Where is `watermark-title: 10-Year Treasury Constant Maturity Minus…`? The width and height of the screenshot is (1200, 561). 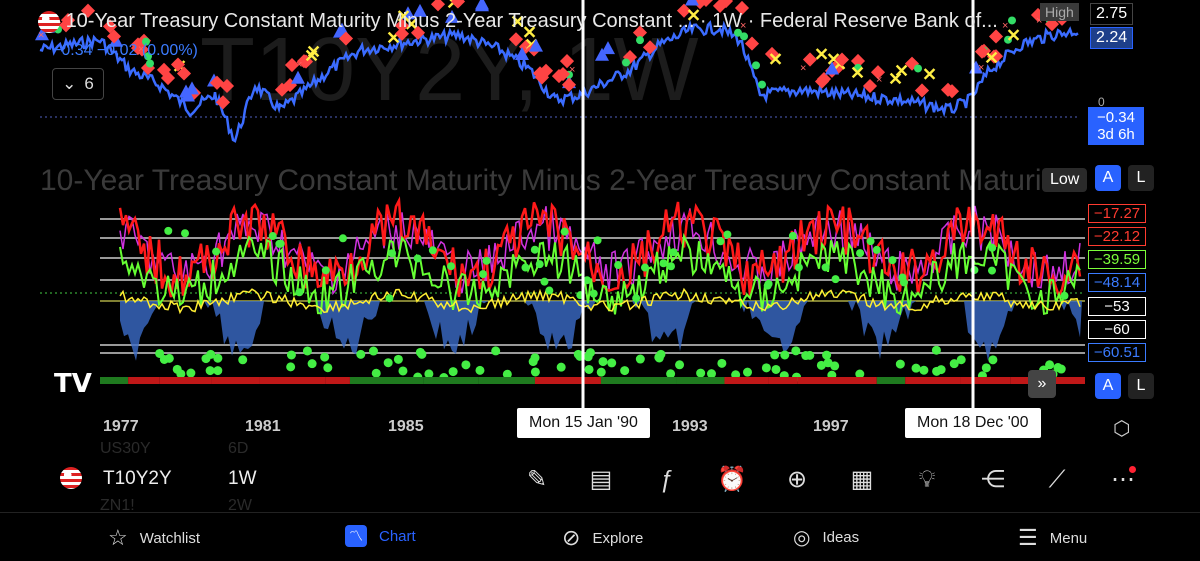
watermark-title: 10-Year Treasury Constant Maturity Minus… is located at coordinates (545, 180).